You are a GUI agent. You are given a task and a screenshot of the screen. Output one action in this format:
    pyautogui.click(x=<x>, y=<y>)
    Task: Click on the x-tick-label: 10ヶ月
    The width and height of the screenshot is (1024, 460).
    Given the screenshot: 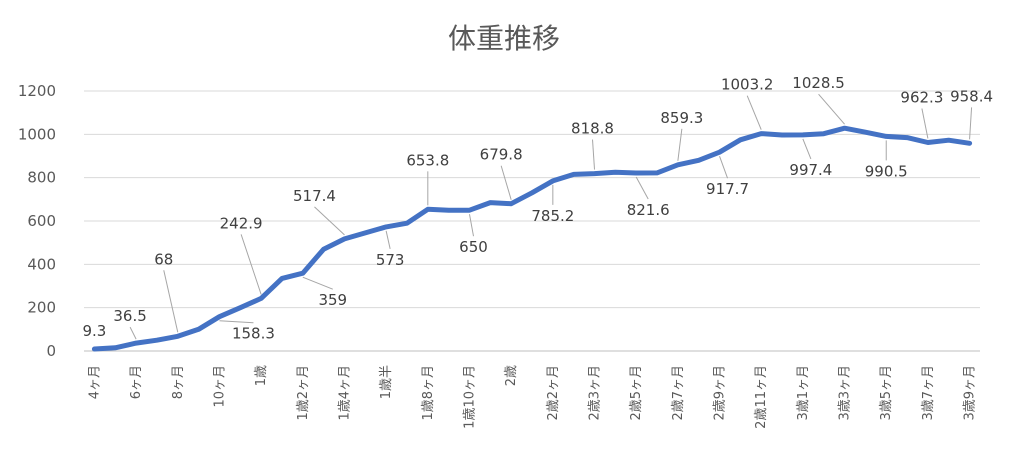 What is the action you would take?
    pyautogui.click(x=219, y=386)
    